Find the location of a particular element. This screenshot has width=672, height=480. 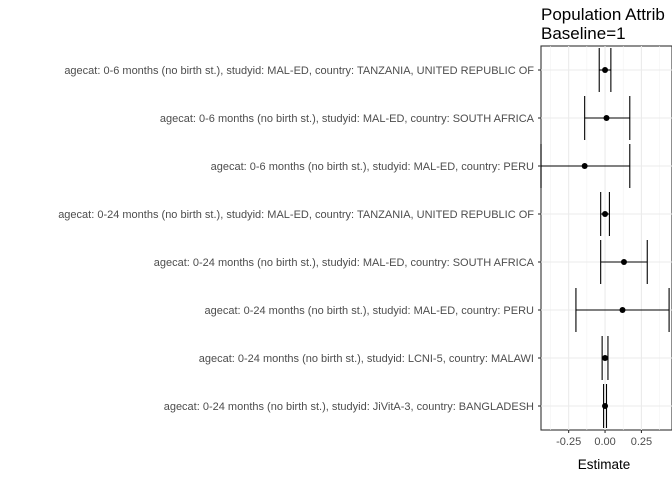

x-tick-label: 0.25 is located at coordinates (641, 442).